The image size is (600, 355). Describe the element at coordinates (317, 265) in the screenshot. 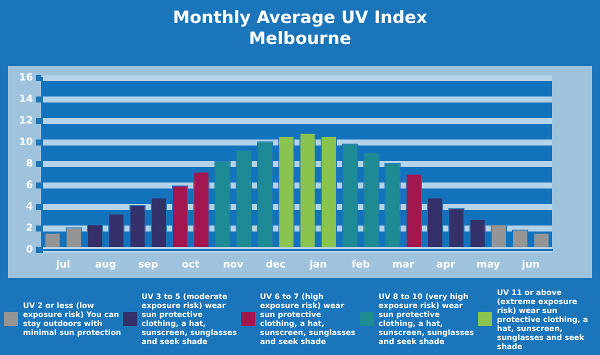

I see `x-tick-label: jan` at that location.